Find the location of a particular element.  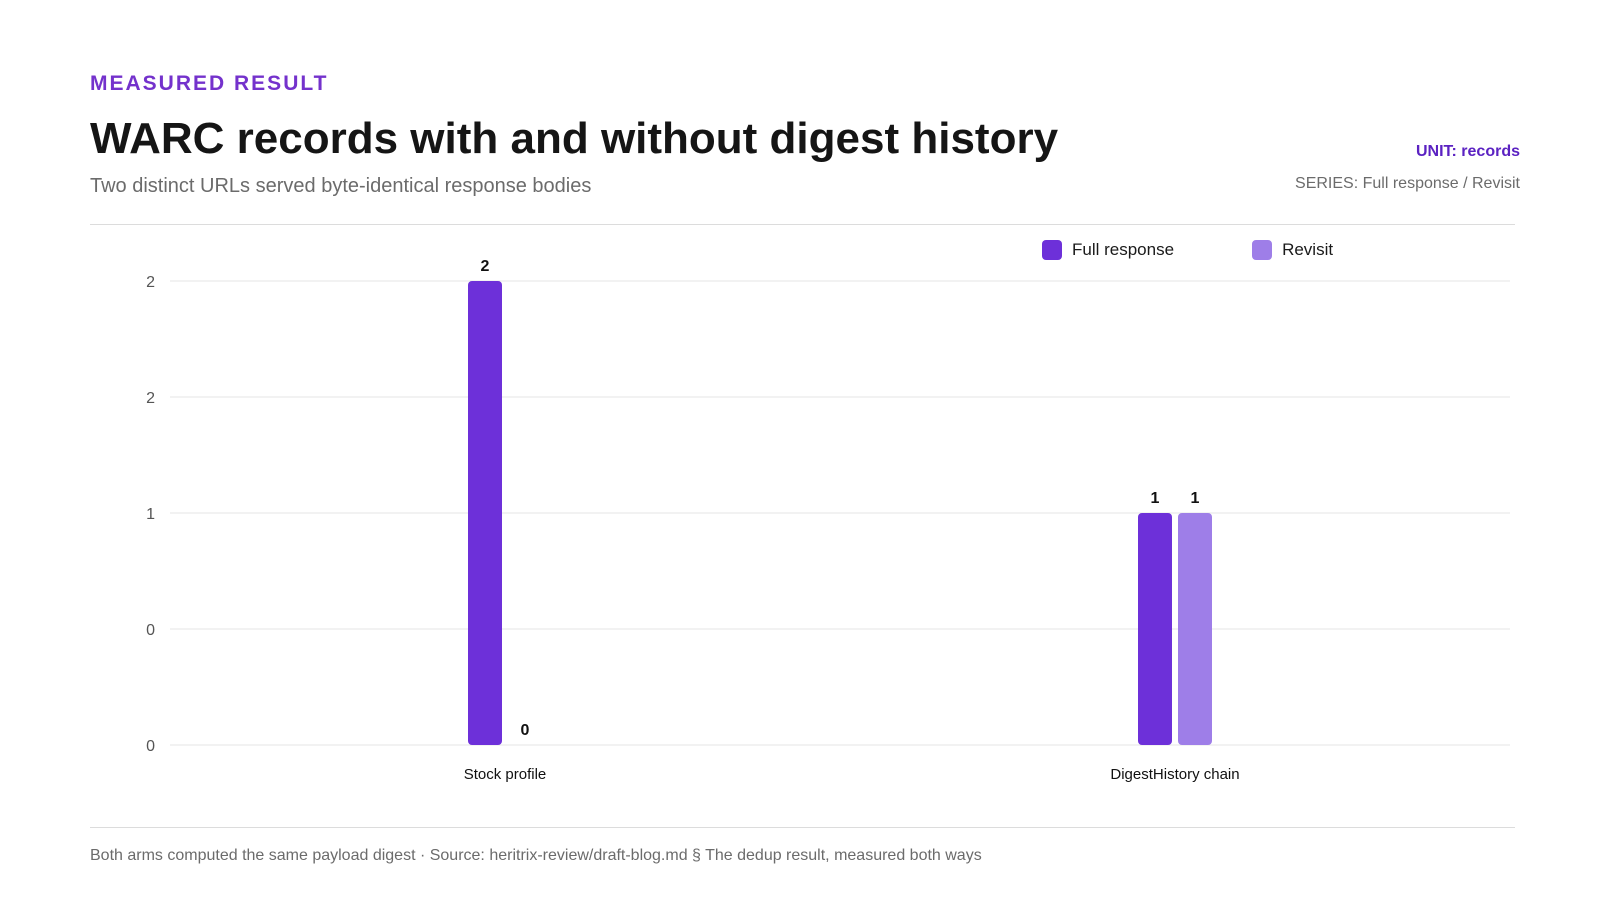

legend-swatch-full-response is located at coordinates (1052, 250).